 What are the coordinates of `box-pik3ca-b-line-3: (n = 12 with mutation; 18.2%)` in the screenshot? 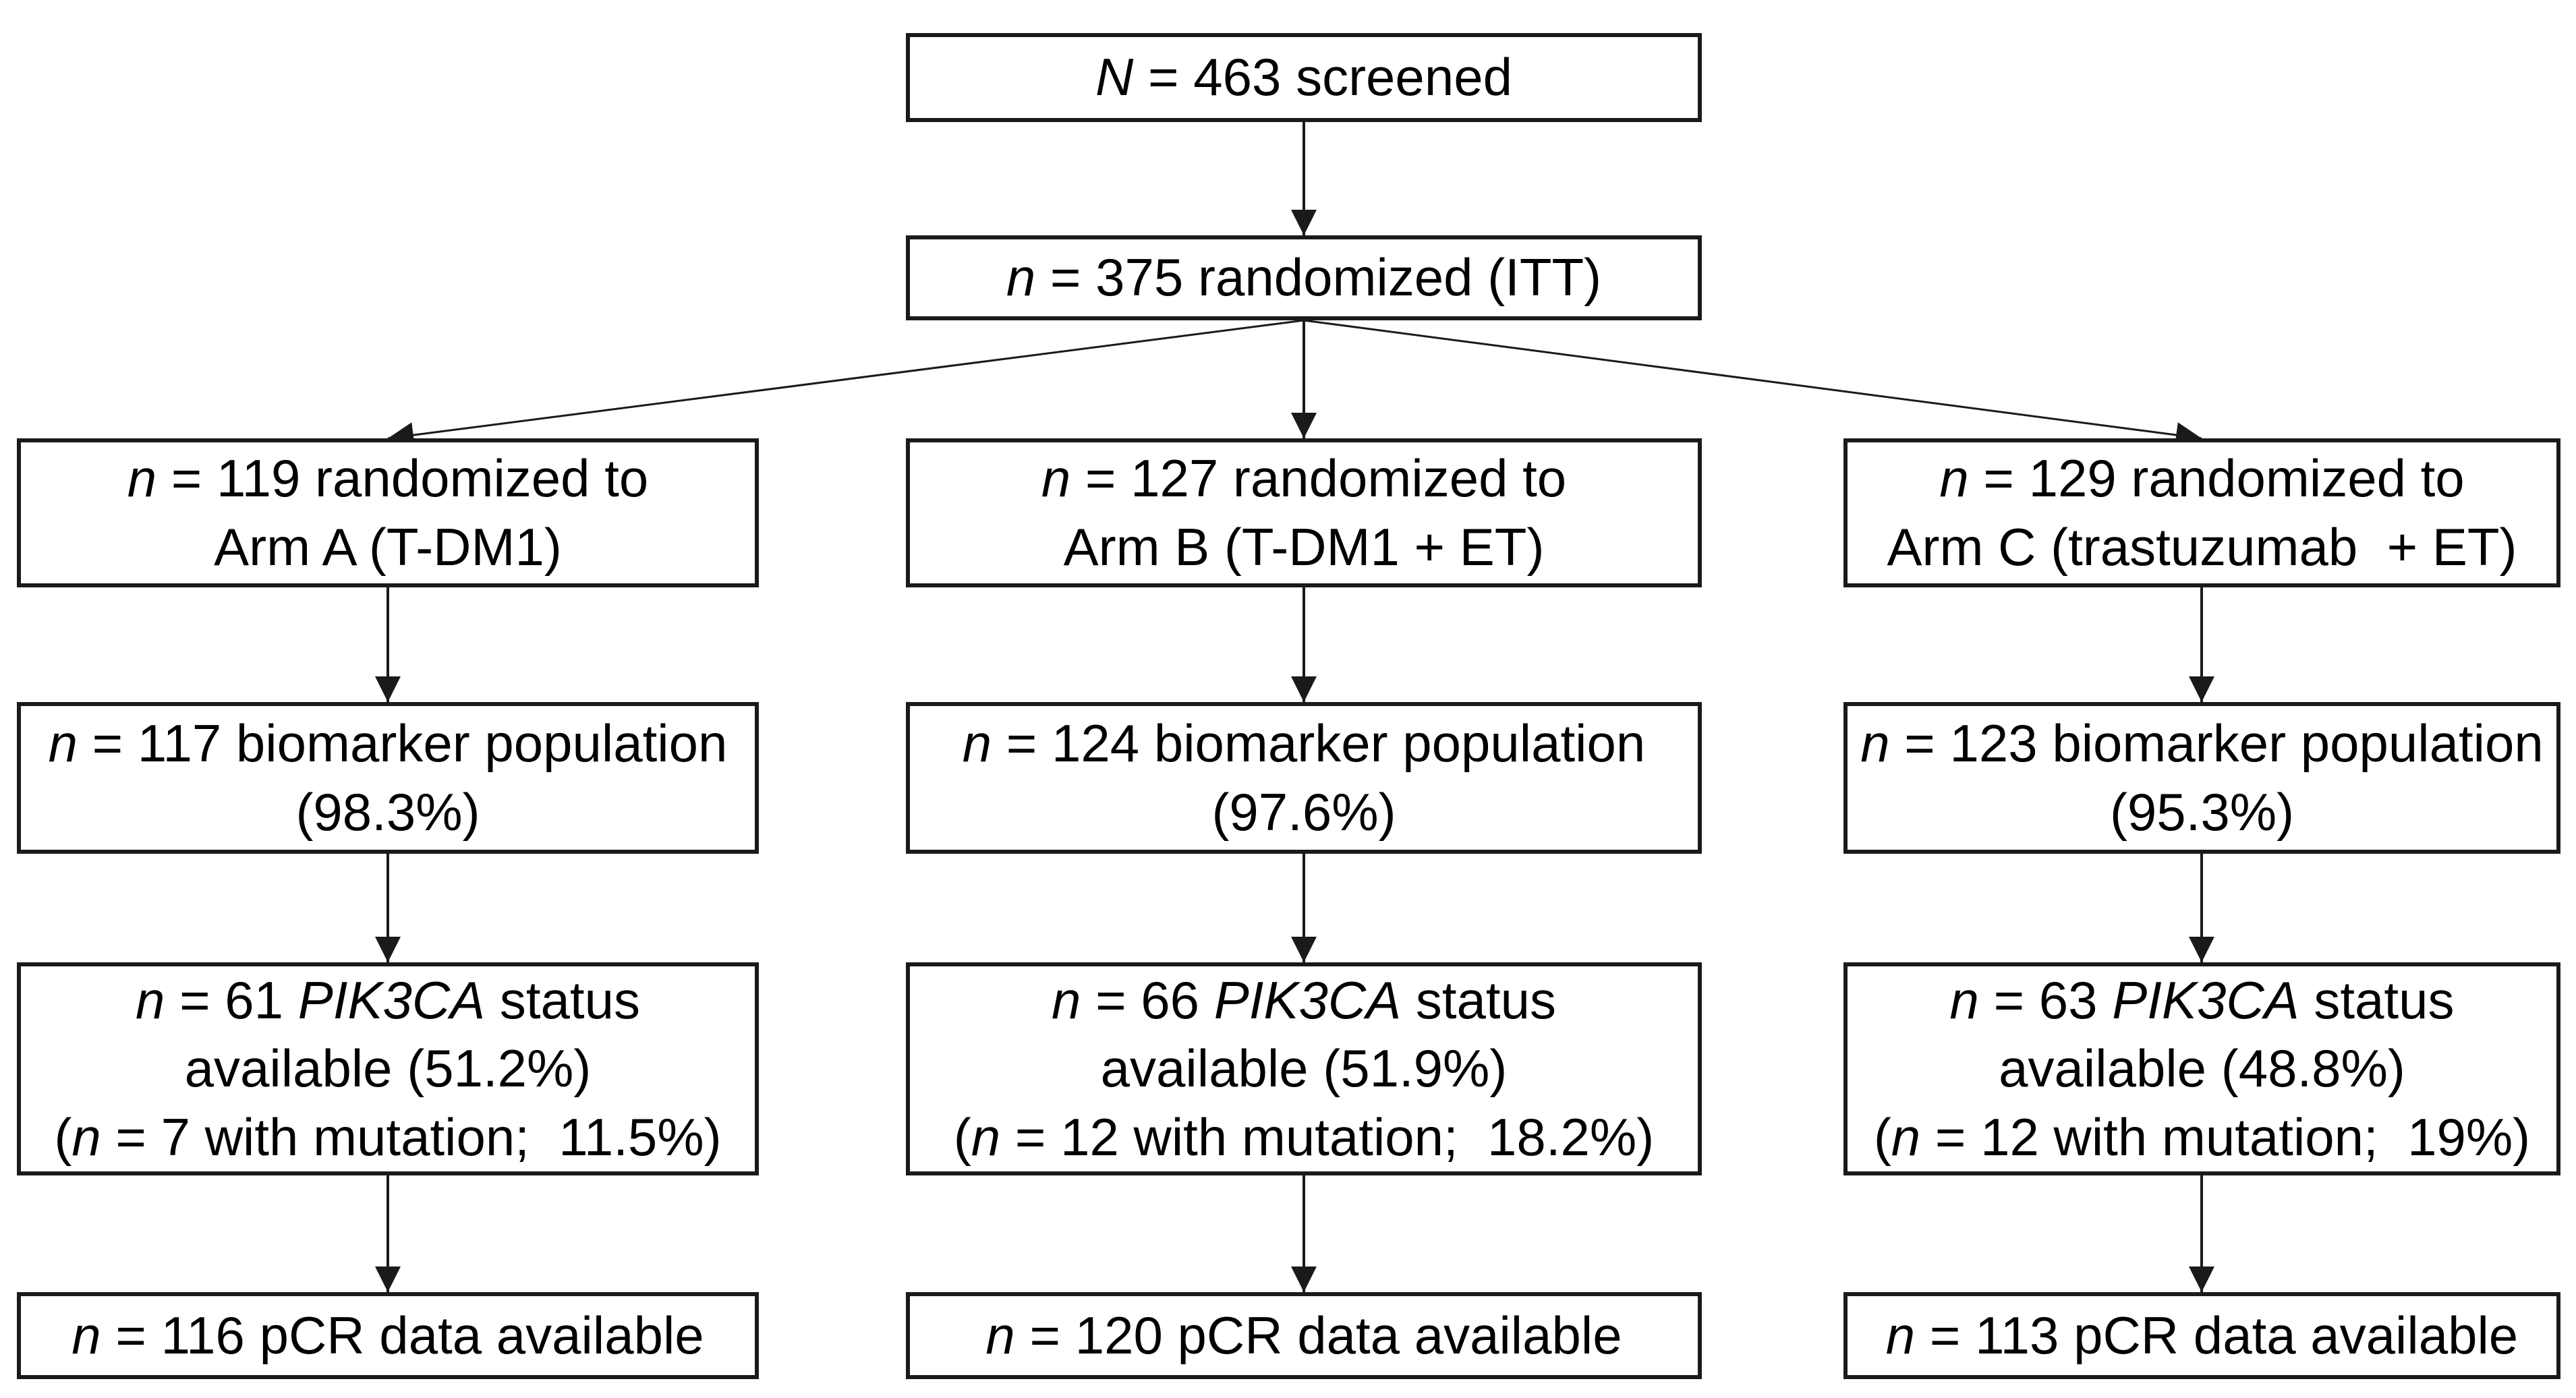 It's located at (1304, 1137).